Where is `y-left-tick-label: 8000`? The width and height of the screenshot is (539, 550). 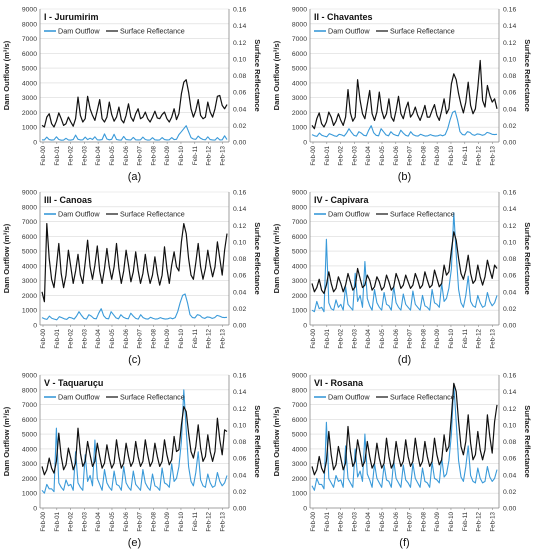 y-left-tick-label: 8000 is located at coordinates (299, 207).